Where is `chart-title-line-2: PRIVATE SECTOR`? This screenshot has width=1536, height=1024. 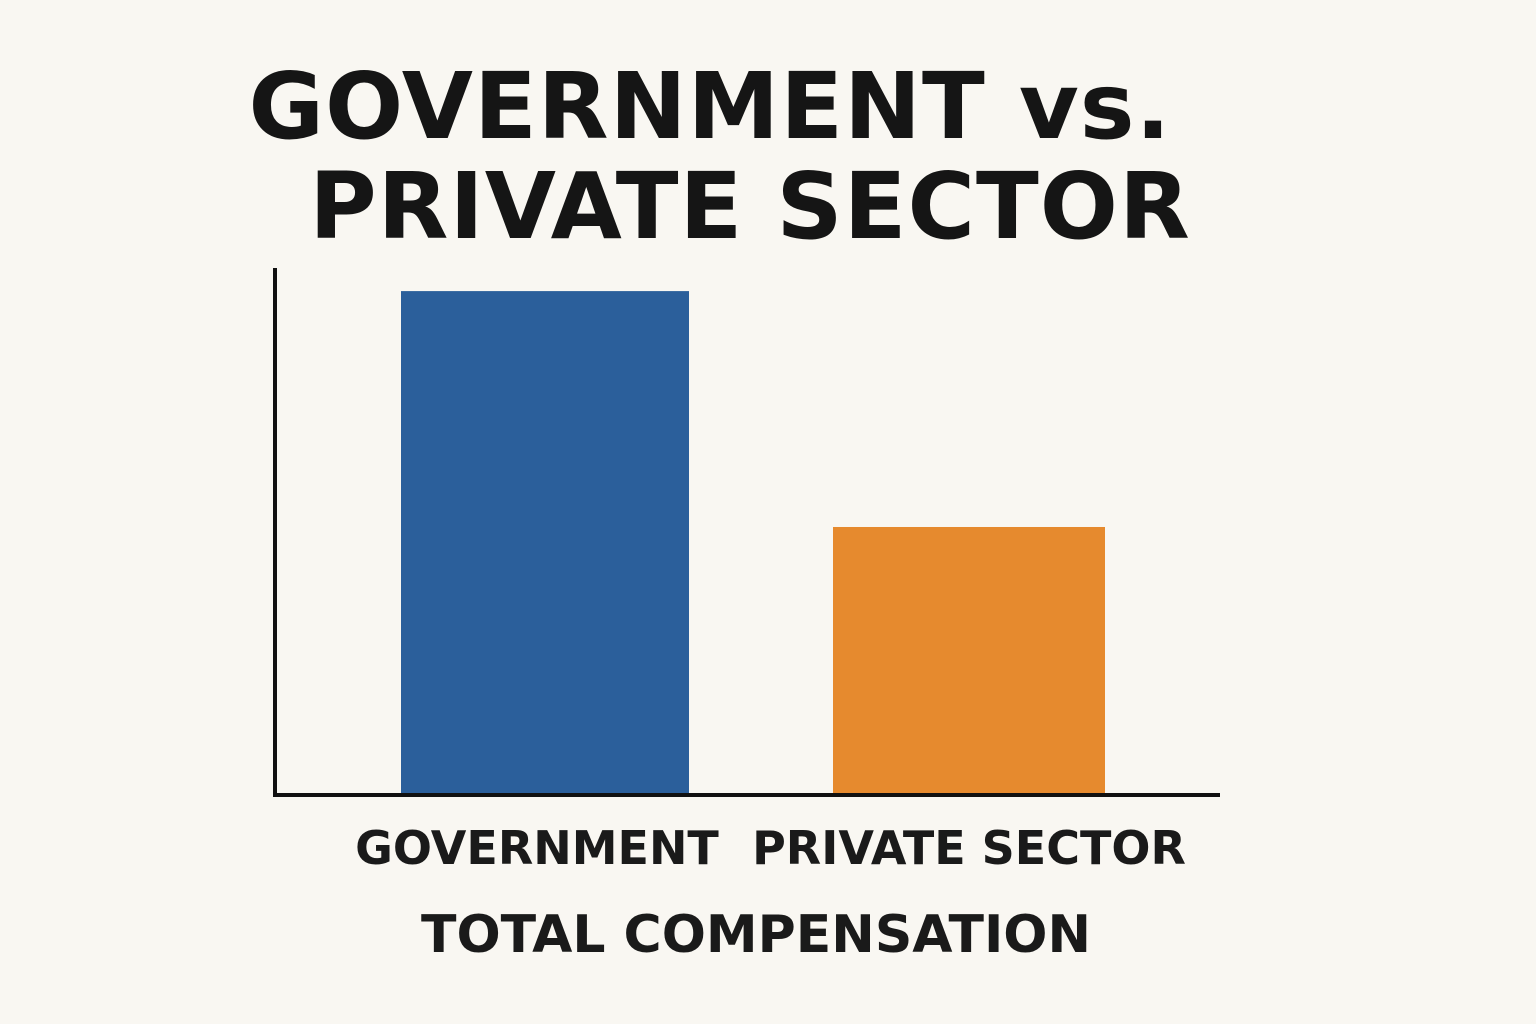 chart-title-line-2: PRIVATE SECTOR is located at coordinates (750, 206).